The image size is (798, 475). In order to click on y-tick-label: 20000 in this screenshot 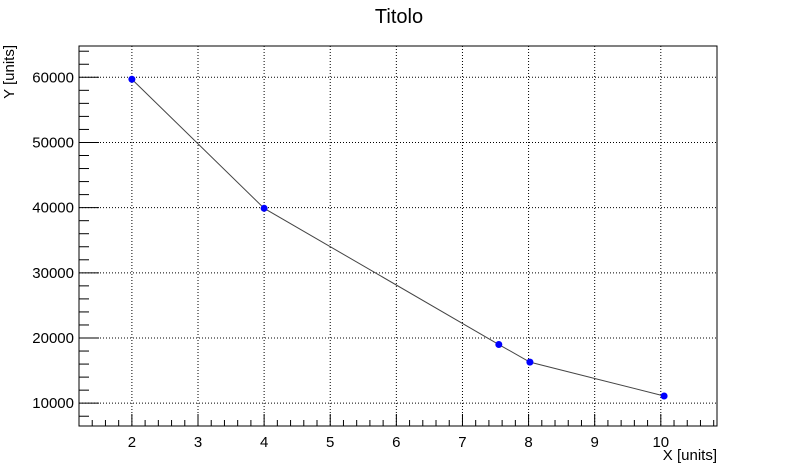, I will do `click(53, 338)`.